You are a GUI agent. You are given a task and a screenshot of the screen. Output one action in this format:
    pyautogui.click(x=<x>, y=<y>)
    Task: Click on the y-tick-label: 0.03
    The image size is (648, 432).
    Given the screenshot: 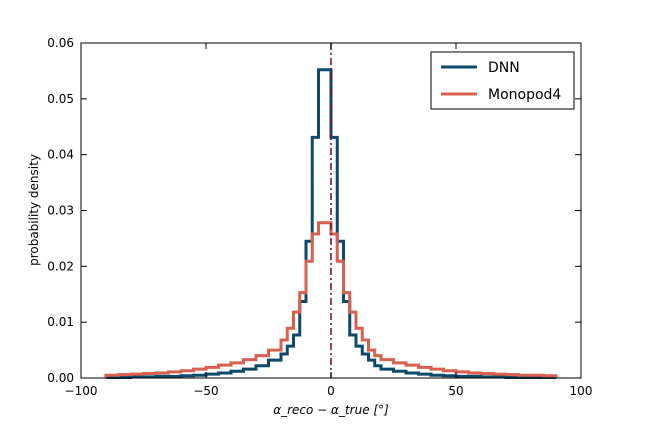 What is the action you would take?
    pyautogui.click(x=60, y=211)
    